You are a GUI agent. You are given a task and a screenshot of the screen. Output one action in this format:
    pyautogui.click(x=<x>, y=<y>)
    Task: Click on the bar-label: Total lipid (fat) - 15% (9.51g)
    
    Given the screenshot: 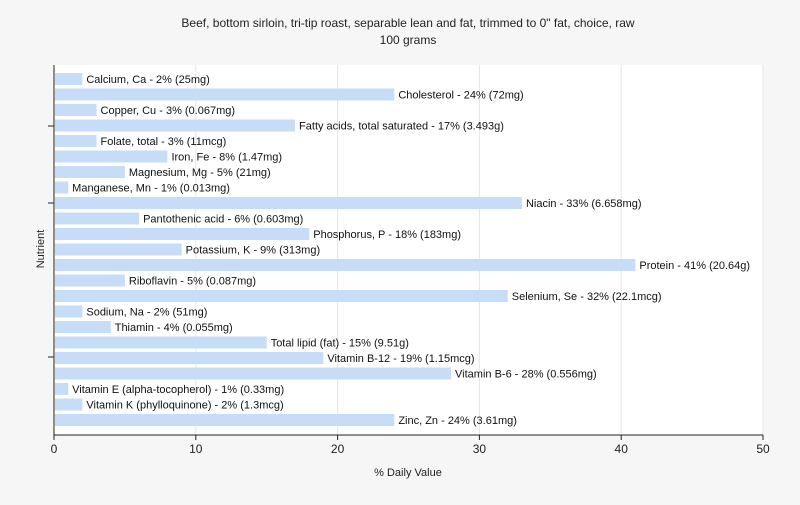 What is the action you would take?
    pyautogui.click(x=340, y=344)
    